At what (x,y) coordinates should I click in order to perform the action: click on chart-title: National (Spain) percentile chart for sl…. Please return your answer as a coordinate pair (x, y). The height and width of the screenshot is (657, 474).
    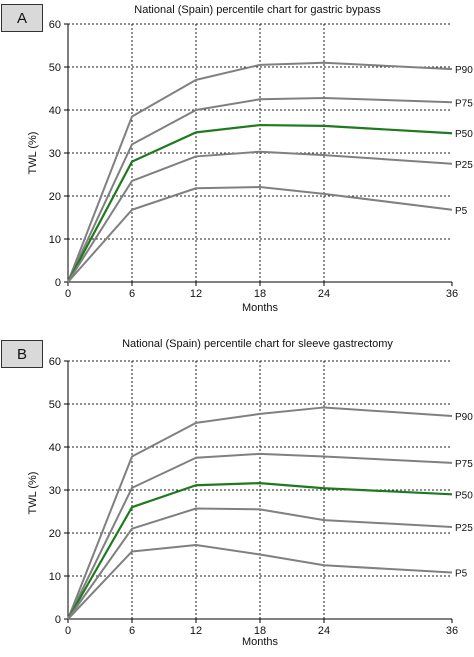
    Looking at the image, I should click on (257, 344).